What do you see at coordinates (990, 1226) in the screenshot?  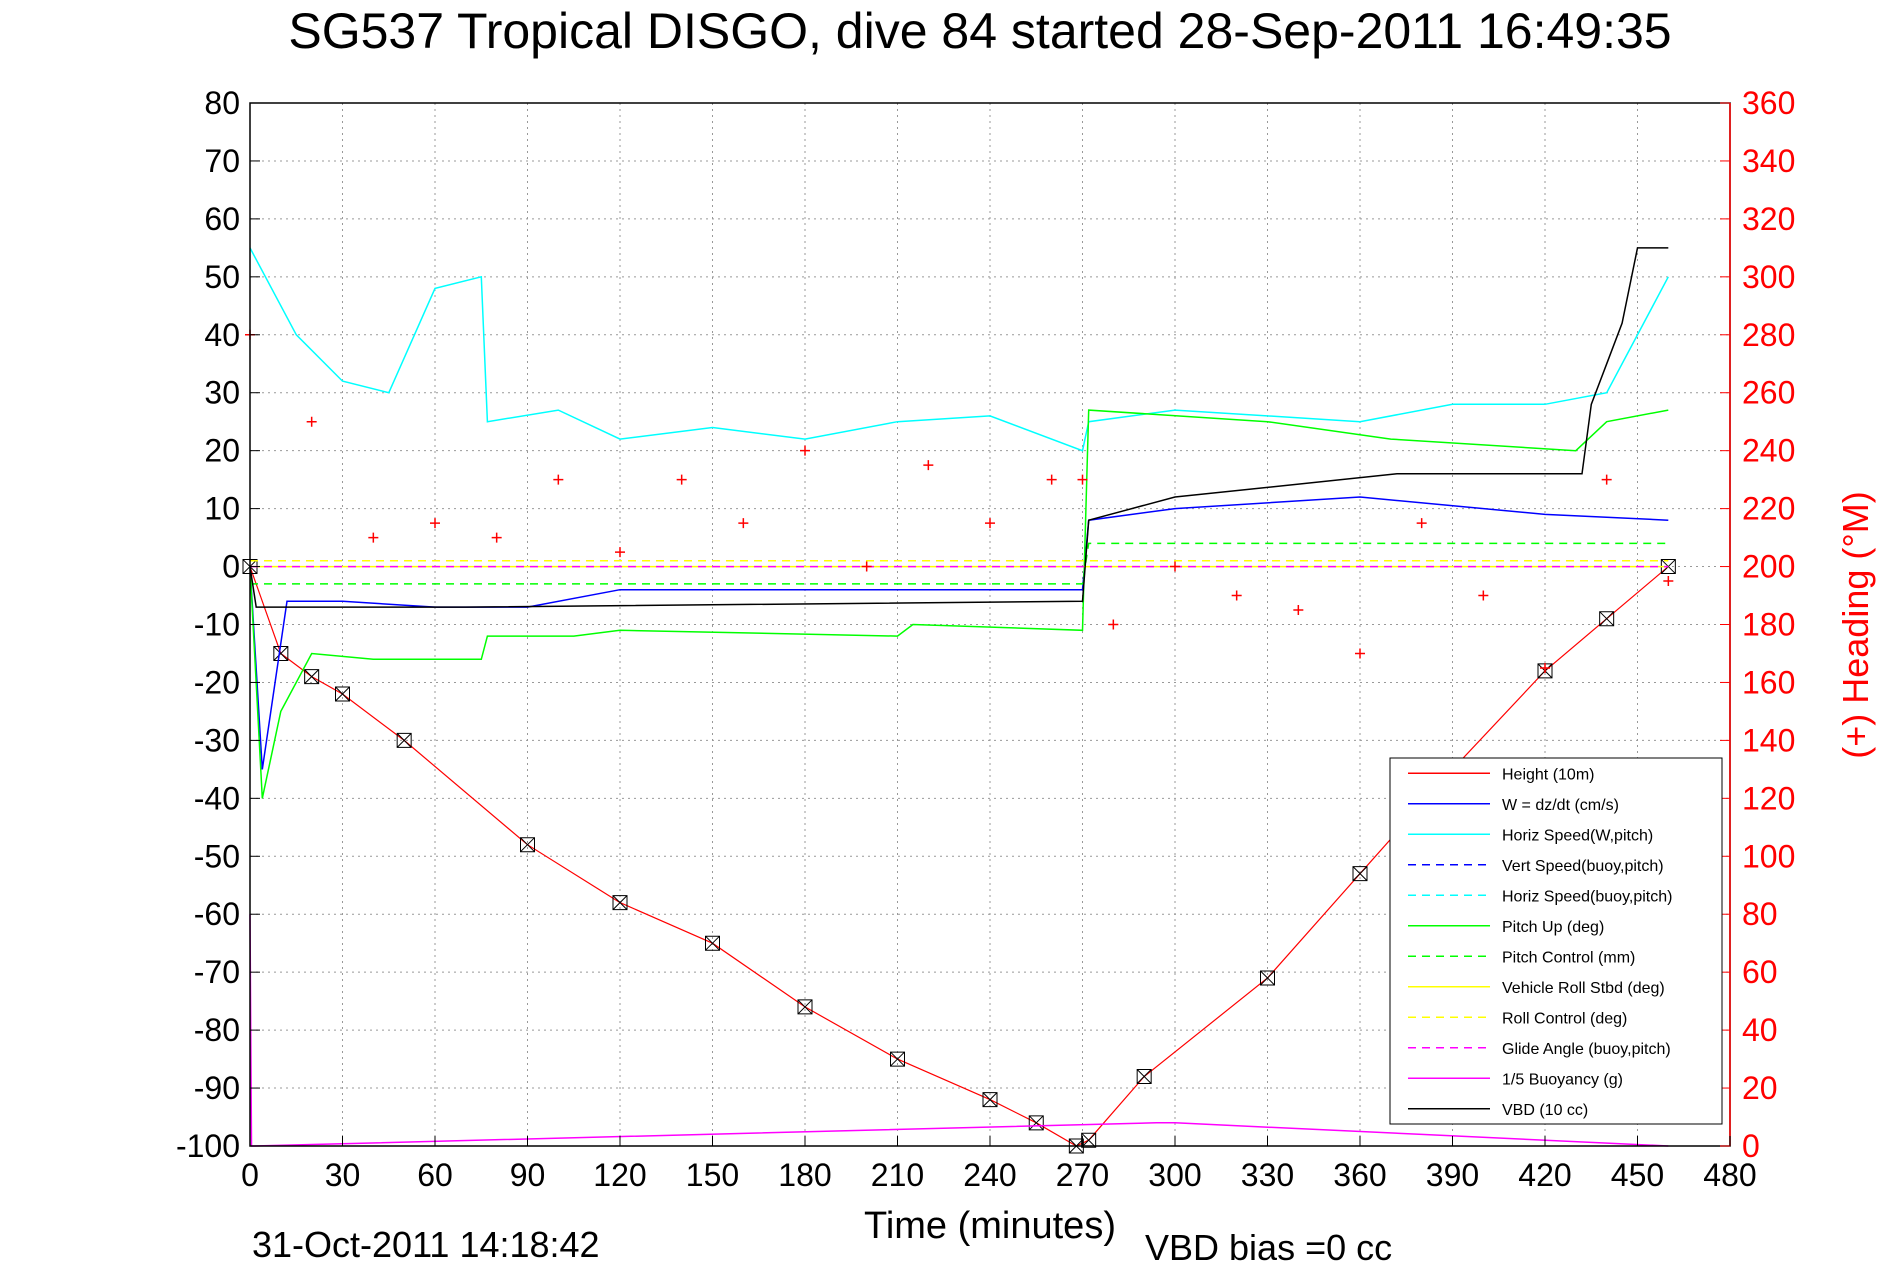 I see `x-axis-label: Time (minutes)` at bounding box center [990, 1226].